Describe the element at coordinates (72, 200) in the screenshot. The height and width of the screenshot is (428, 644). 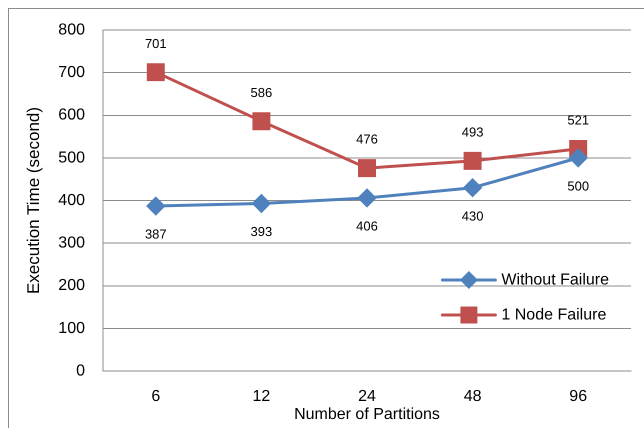
I see `y-tick-label: 400` at that location.